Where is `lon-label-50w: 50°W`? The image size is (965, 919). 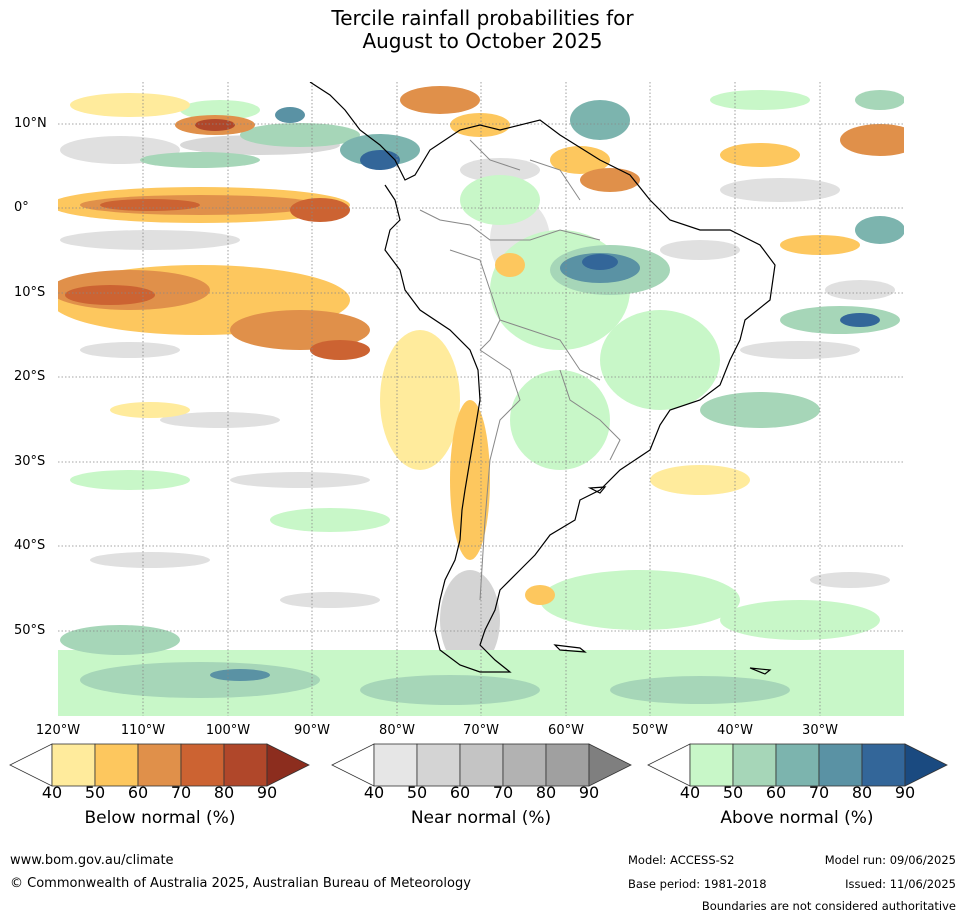
lon-label-50w: 50°W is located at coordinates (650, 730).